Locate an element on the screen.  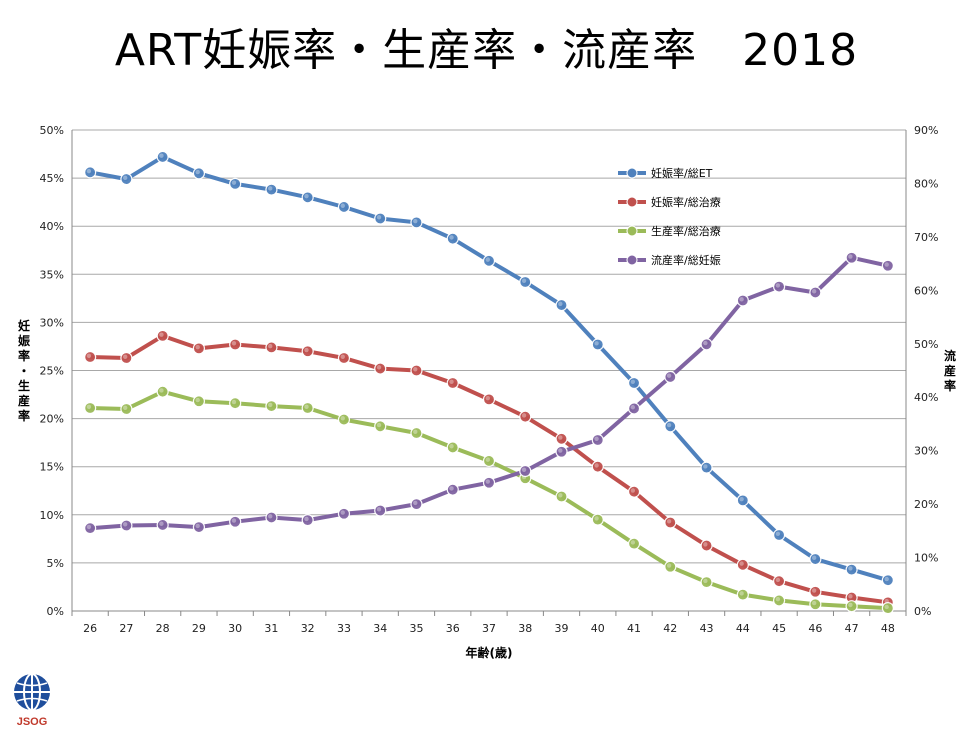
x-tick-label: 28 is located at coordinates (163, 628).